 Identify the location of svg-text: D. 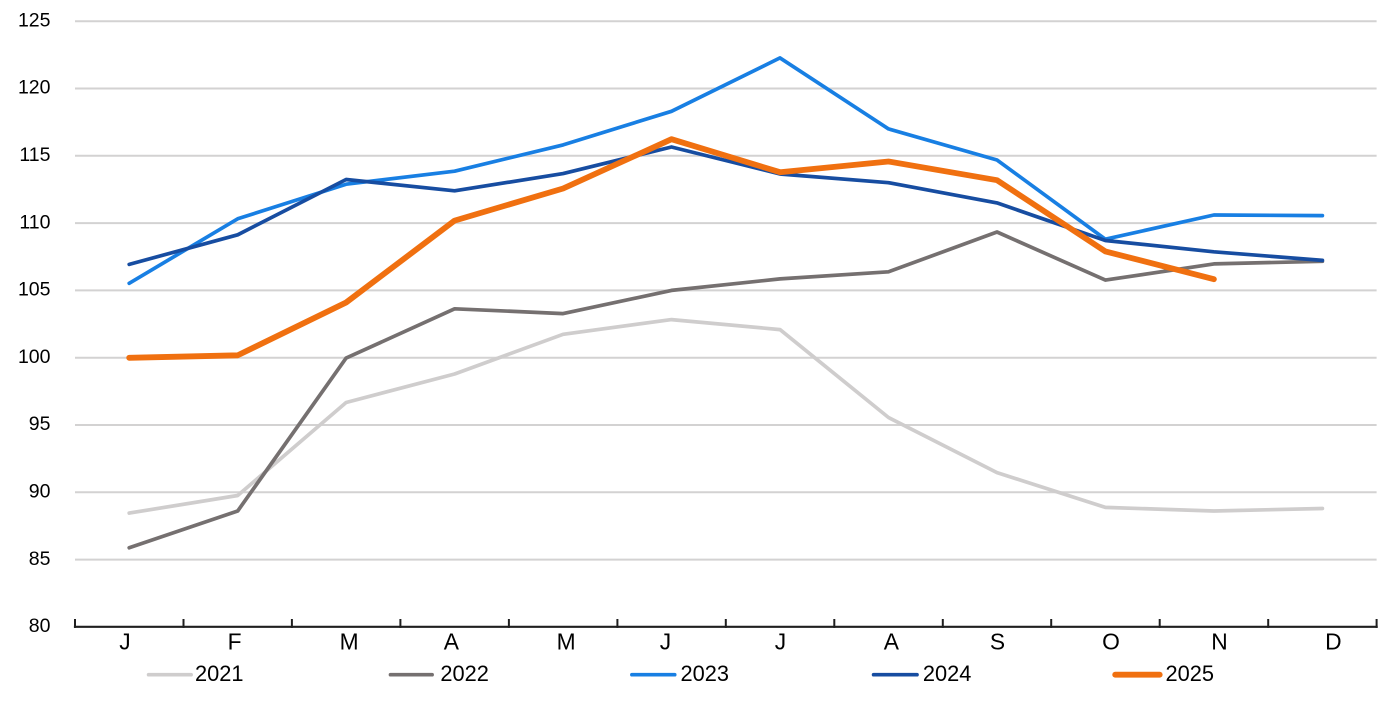
(1333, 642).